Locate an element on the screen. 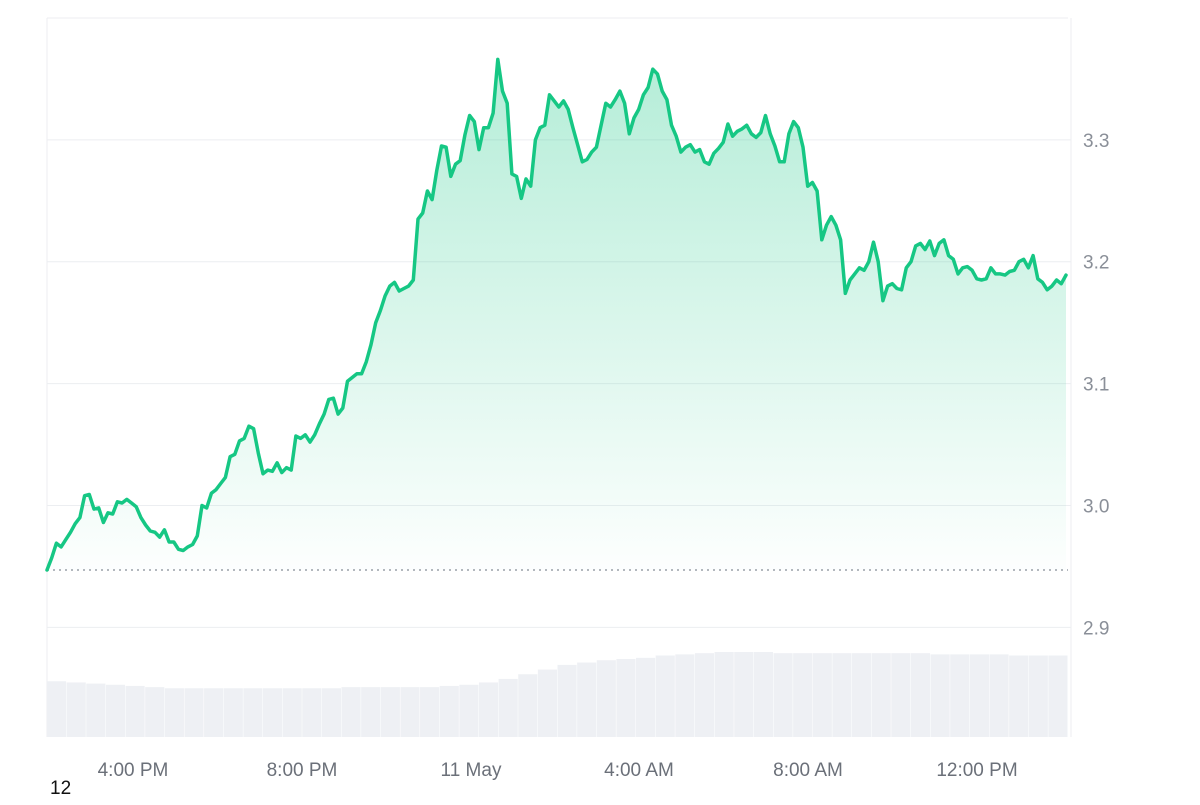 The height and width of the screenshot is (805, 1200). y-tick-label: 2.9 is located at coordinates (1096, 628).